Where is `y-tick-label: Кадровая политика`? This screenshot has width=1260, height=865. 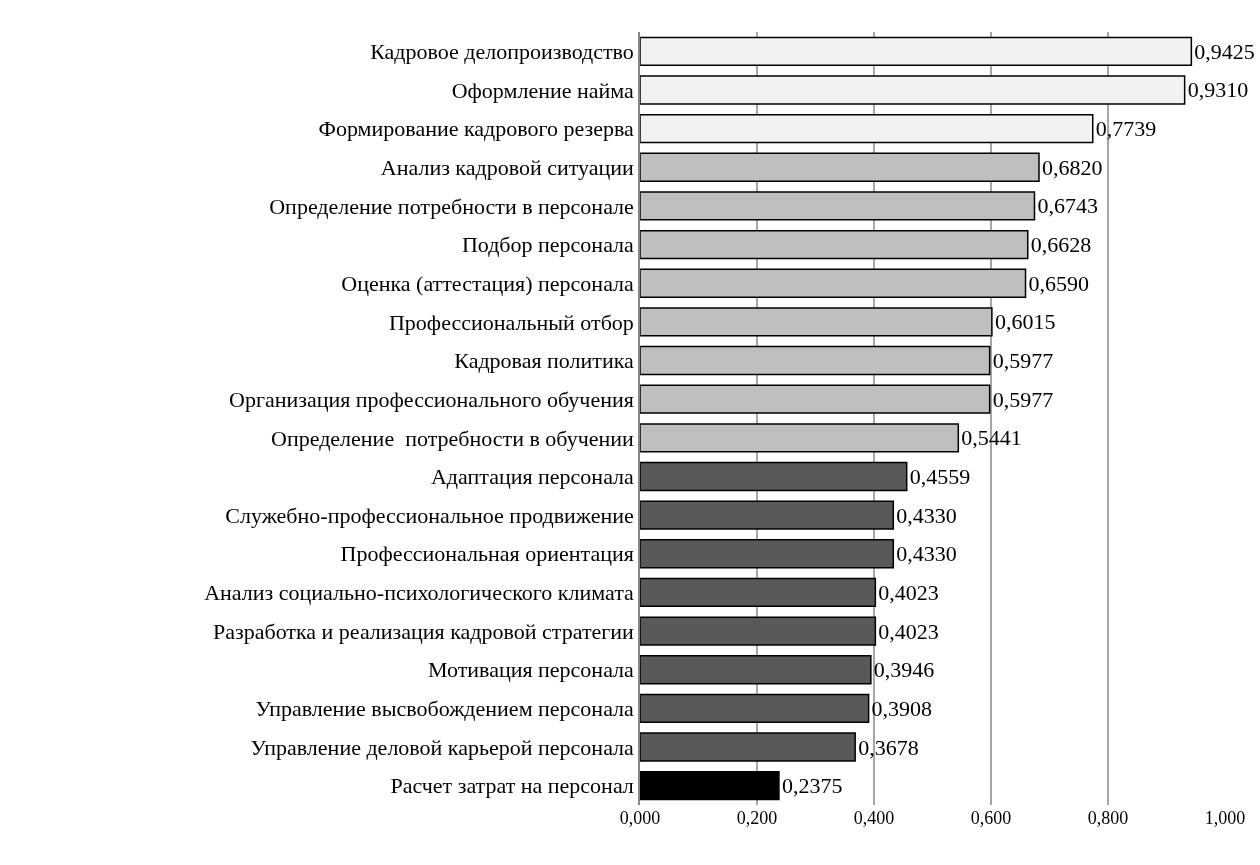
y-tick-label: Кадровая политика is located at coordinates (544, 361).